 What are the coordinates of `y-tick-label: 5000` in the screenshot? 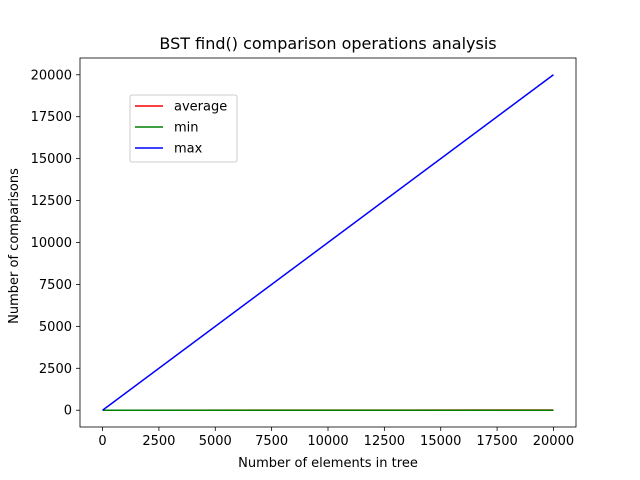 It's located at (55, 327).